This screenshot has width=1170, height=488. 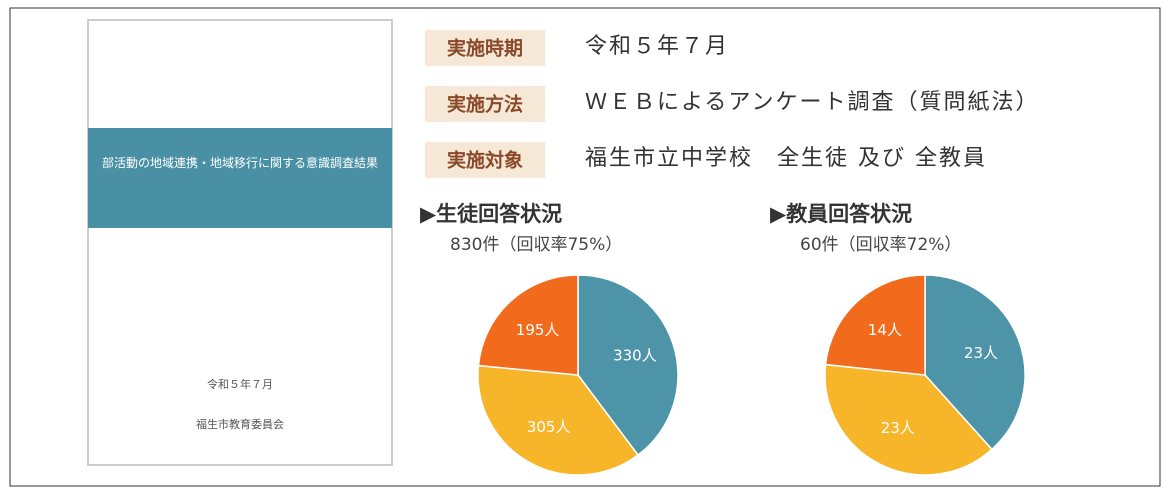 What do you see at coordinates (491, 214) in the screenshot?
I see `chart-title: ▶生徒回答状況` at bounding box center [491, 214].